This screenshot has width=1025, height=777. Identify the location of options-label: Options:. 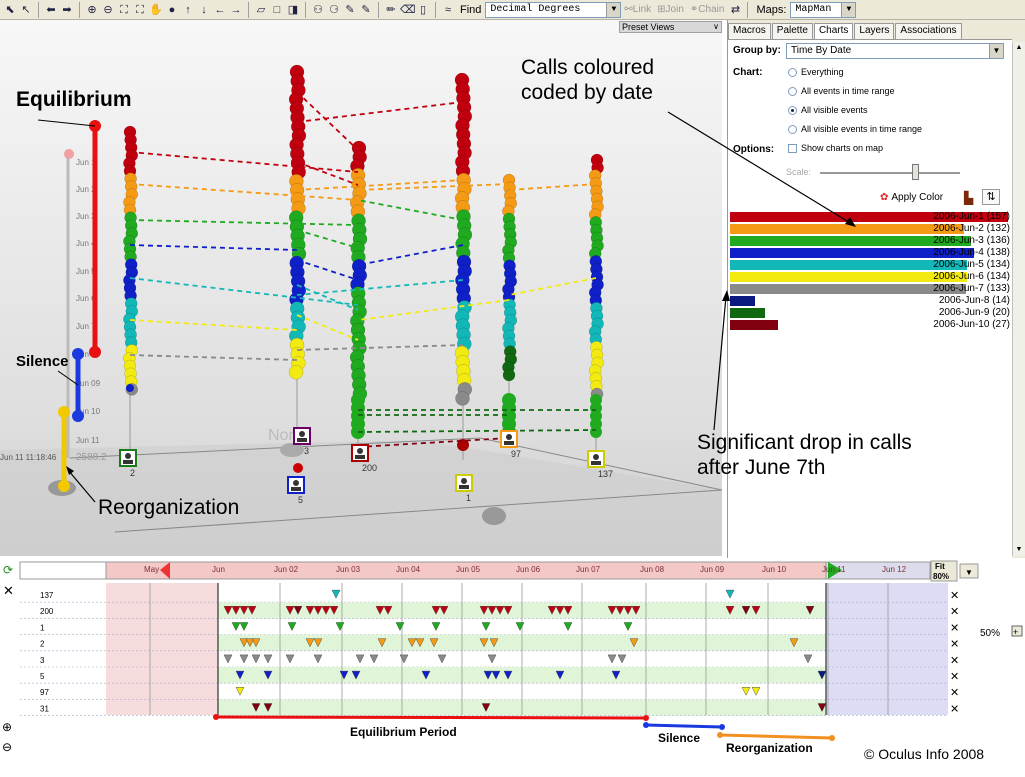
(754, 149).